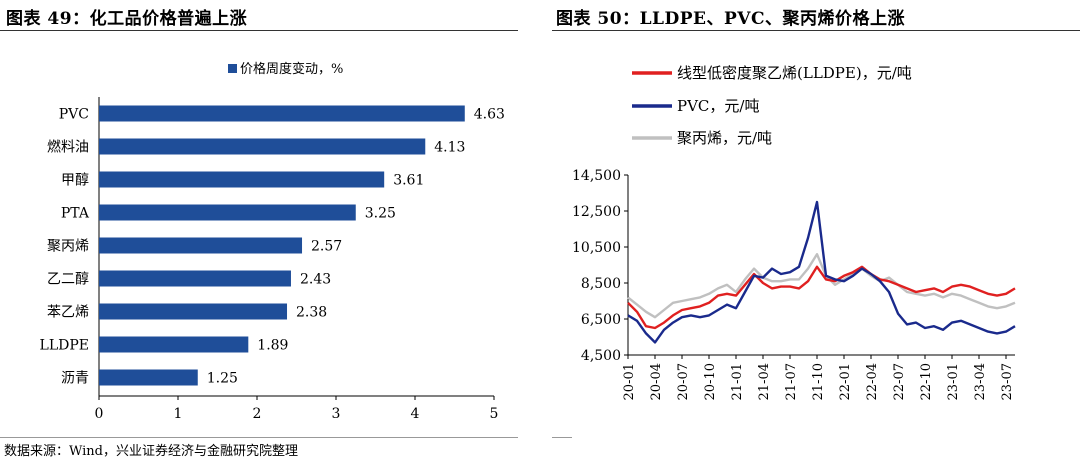 The height and width of the screenshot is (460, 1080). I want to click on legend-swatch, so click(232, 68).